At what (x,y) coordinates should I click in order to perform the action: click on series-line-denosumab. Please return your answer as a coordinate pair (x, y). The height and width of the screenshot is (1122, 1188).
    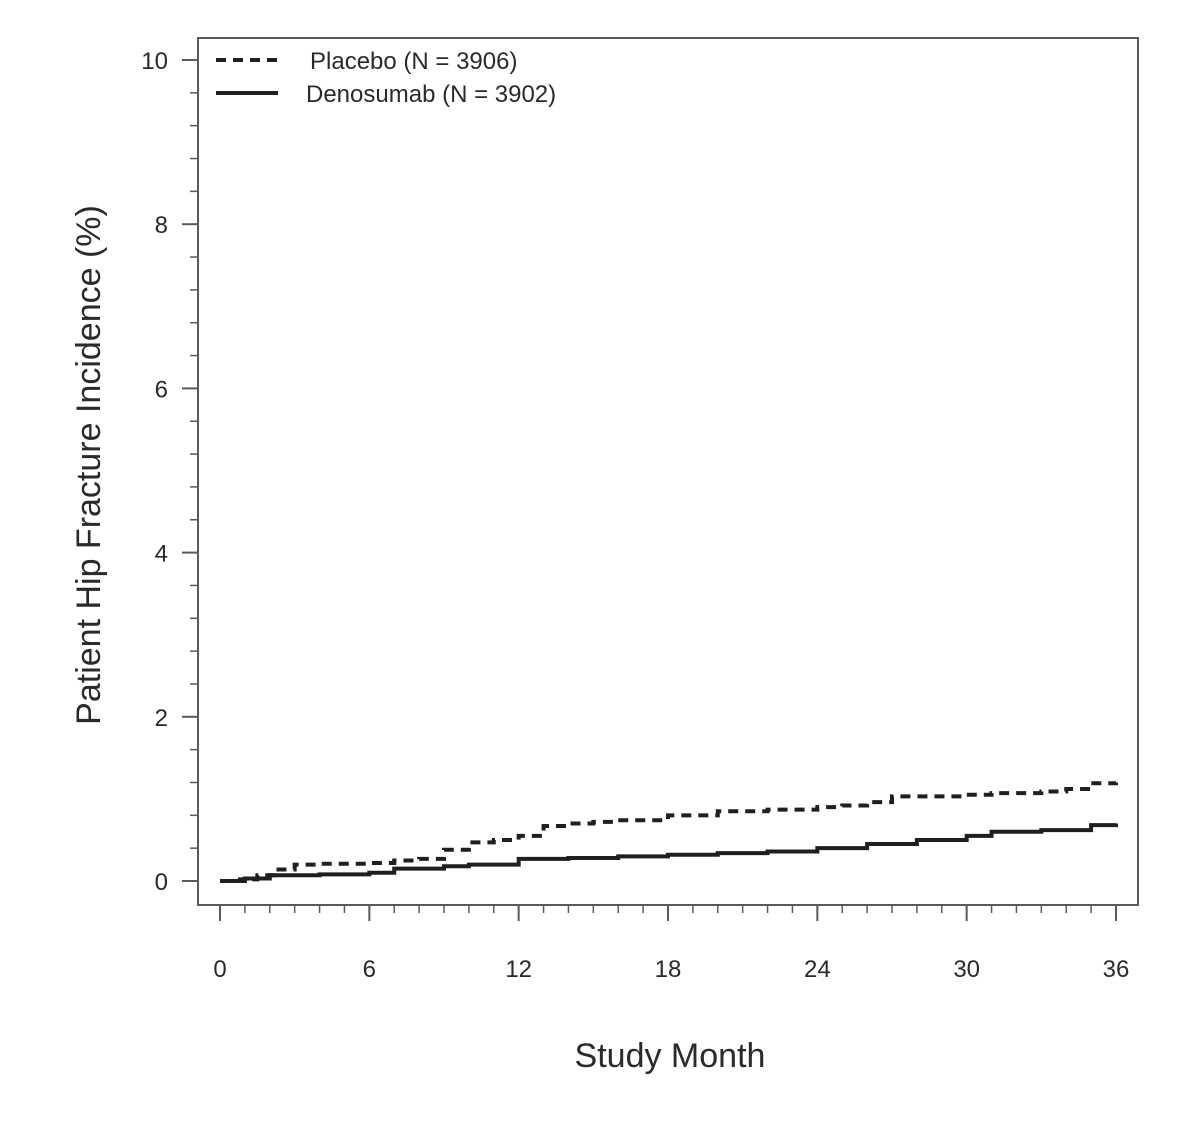
    Looking at the image, I should click on (669, 853).